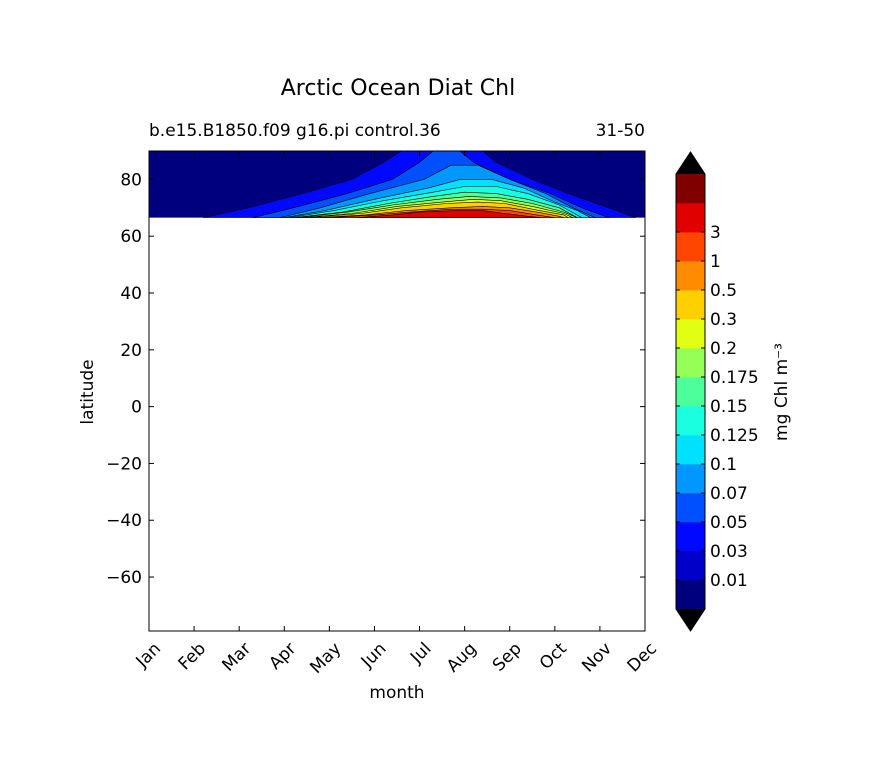  Describe the element at coordinates (374, 656) in the screenshot. I see `x-tick-label: Jun` at that location.